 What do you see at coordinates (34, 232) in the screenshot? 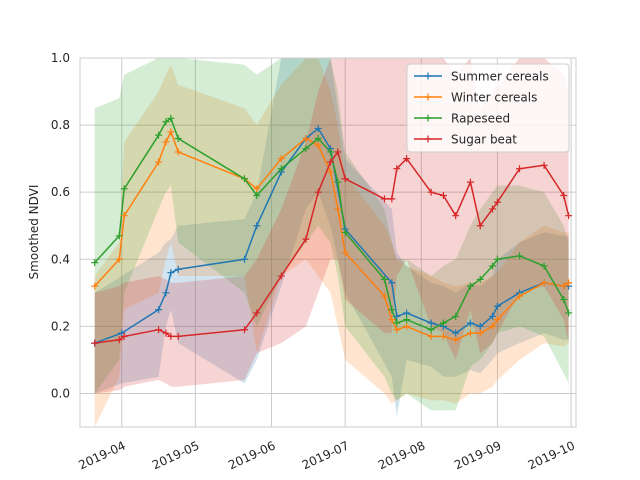
I see `y-axis-label: Smoothed NDVI` at bounding box center [34, 232].